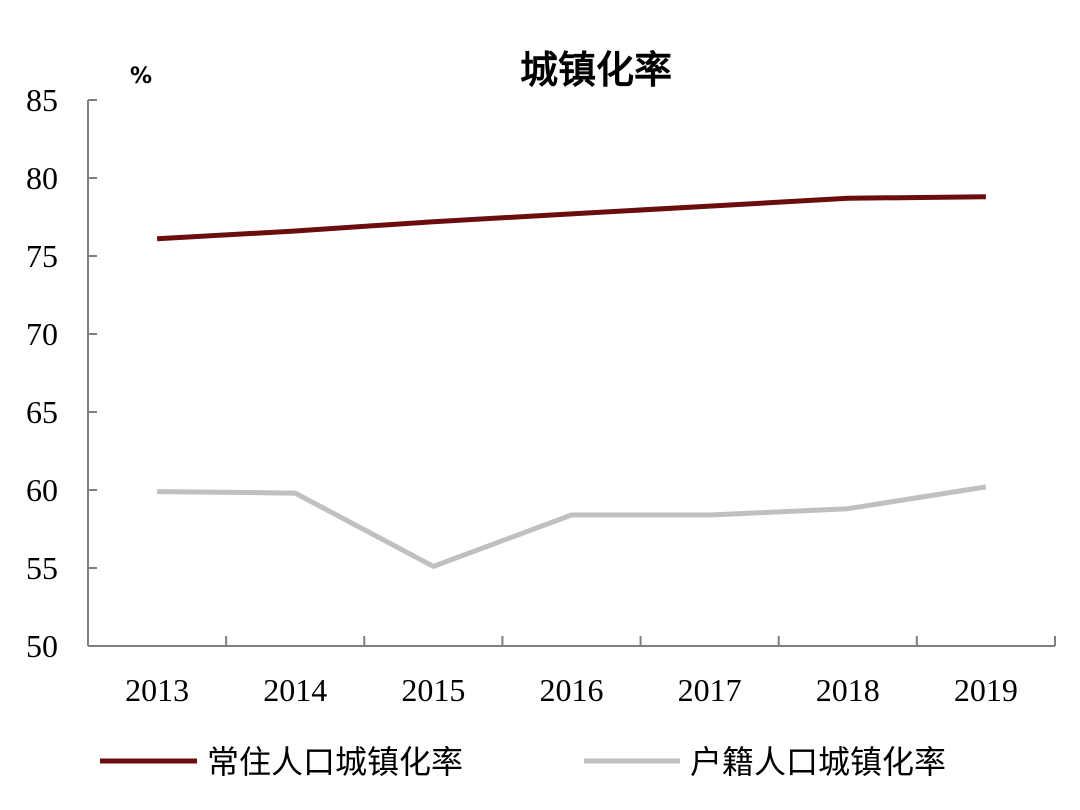  Describe the element at coordinates (848, 690) in the screenshot. I see `x-tick-label: 2018` at that location.